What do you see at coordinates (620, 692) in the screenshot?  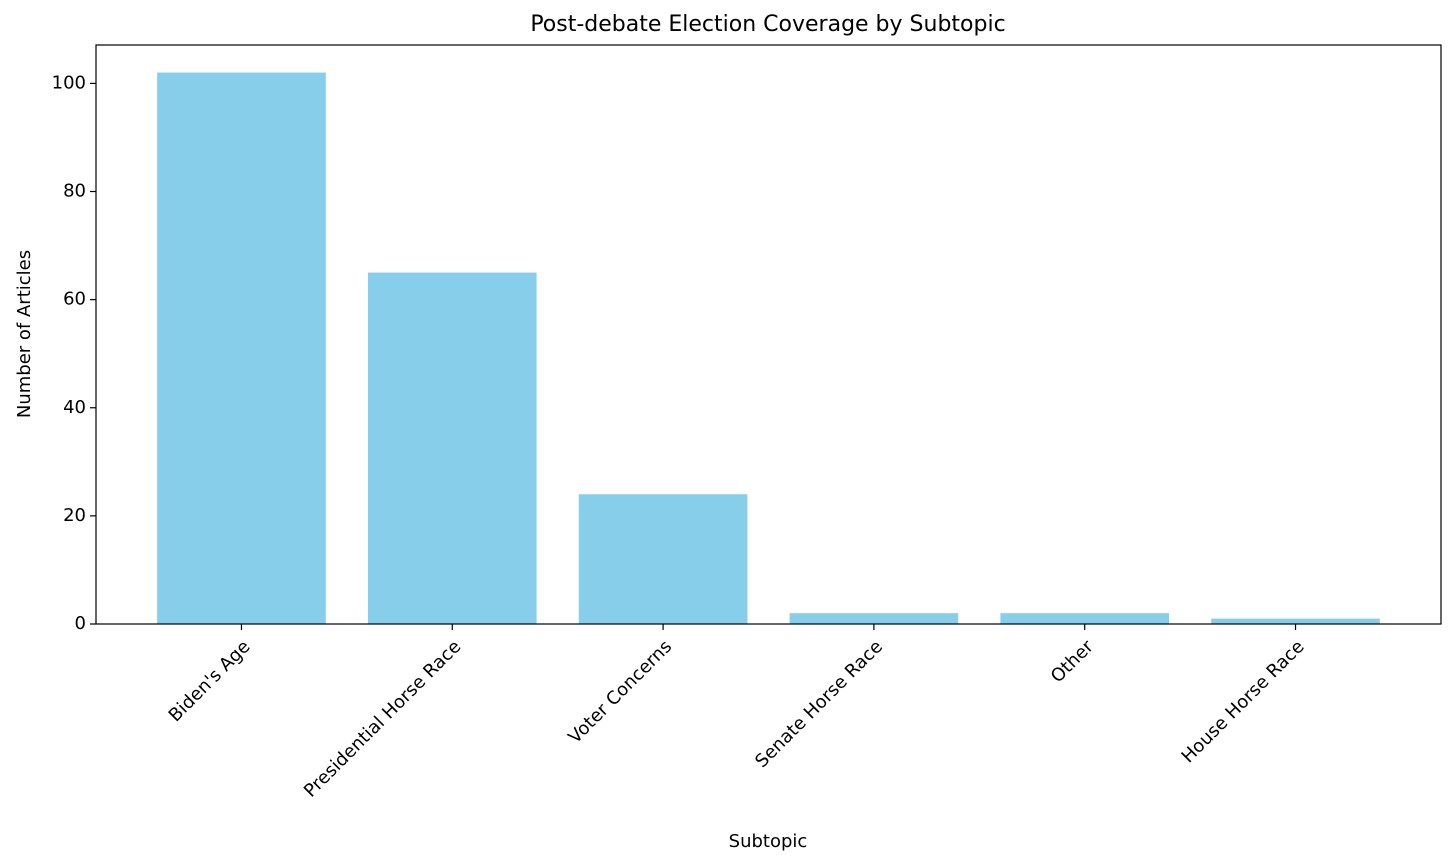 I see `x-tick-label: Voter Concerns` at bounding box center [620, 692].